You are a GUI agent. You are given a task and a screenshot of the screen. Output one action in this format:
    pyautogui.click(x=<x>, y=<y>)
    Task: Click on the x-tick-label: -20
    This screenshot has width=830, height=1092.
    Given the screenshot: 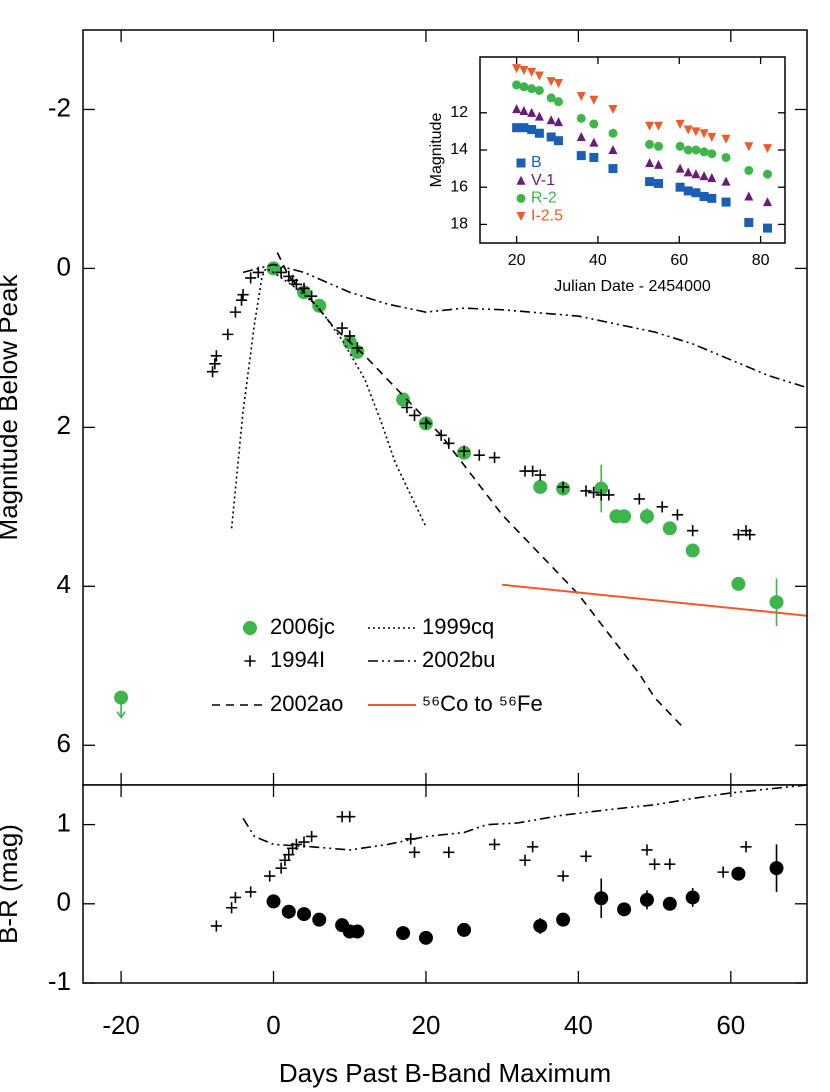 What is the action you would take?
    pyautogui.click(x=121, y=1025)
    